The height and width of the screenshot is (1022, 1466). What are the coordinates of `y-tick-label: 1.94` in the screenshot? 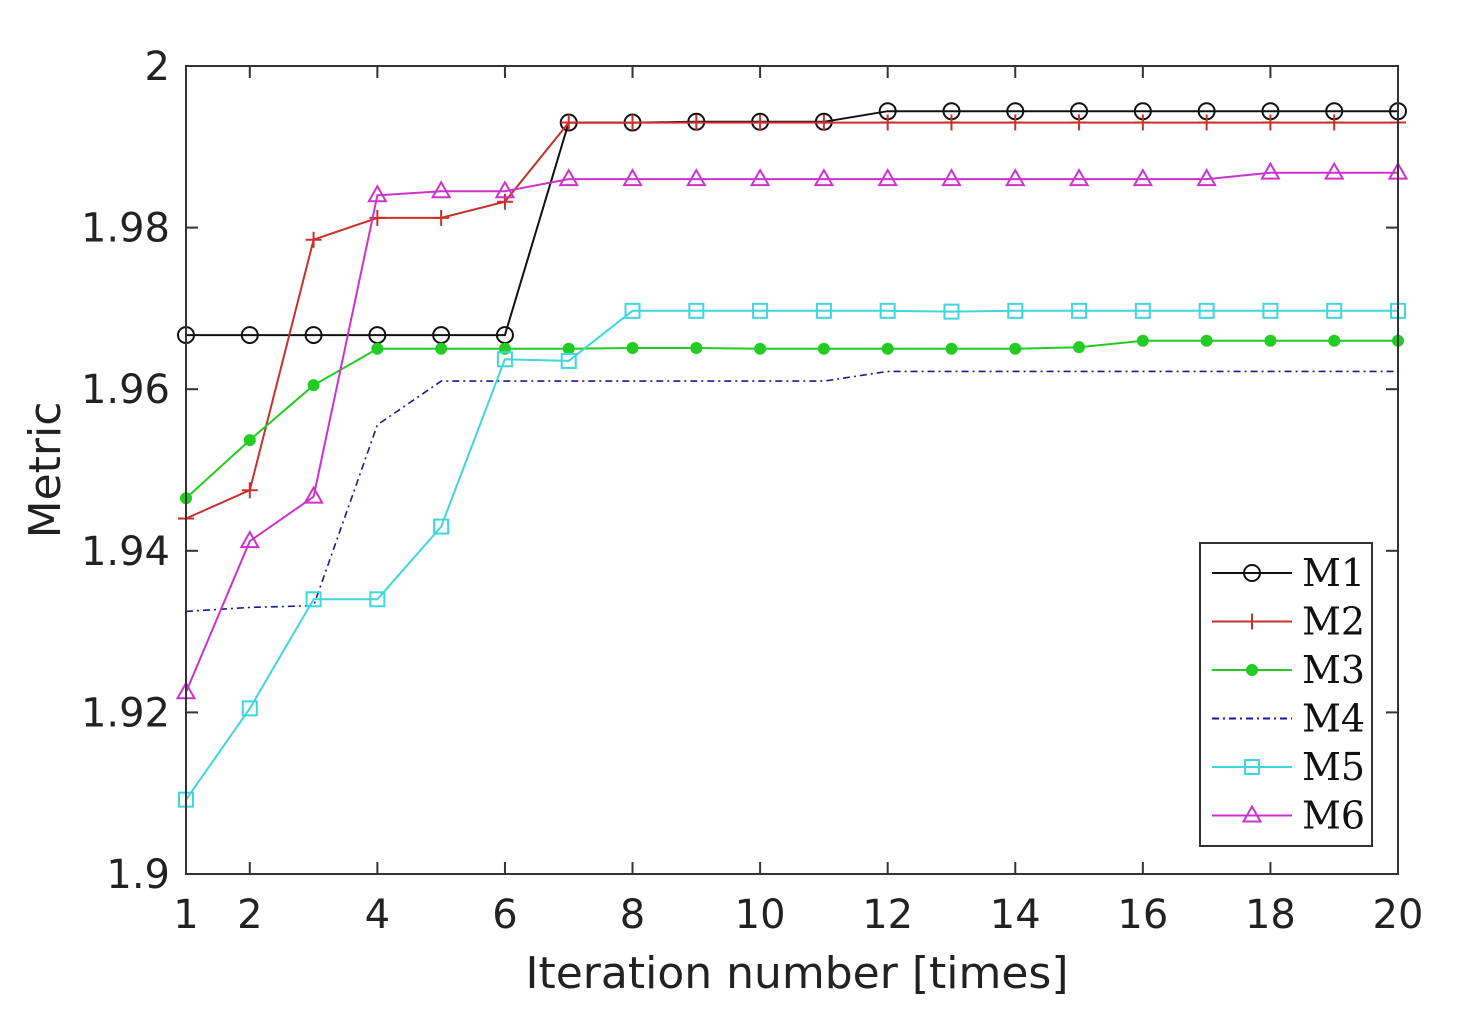 It's located at (125, 552).